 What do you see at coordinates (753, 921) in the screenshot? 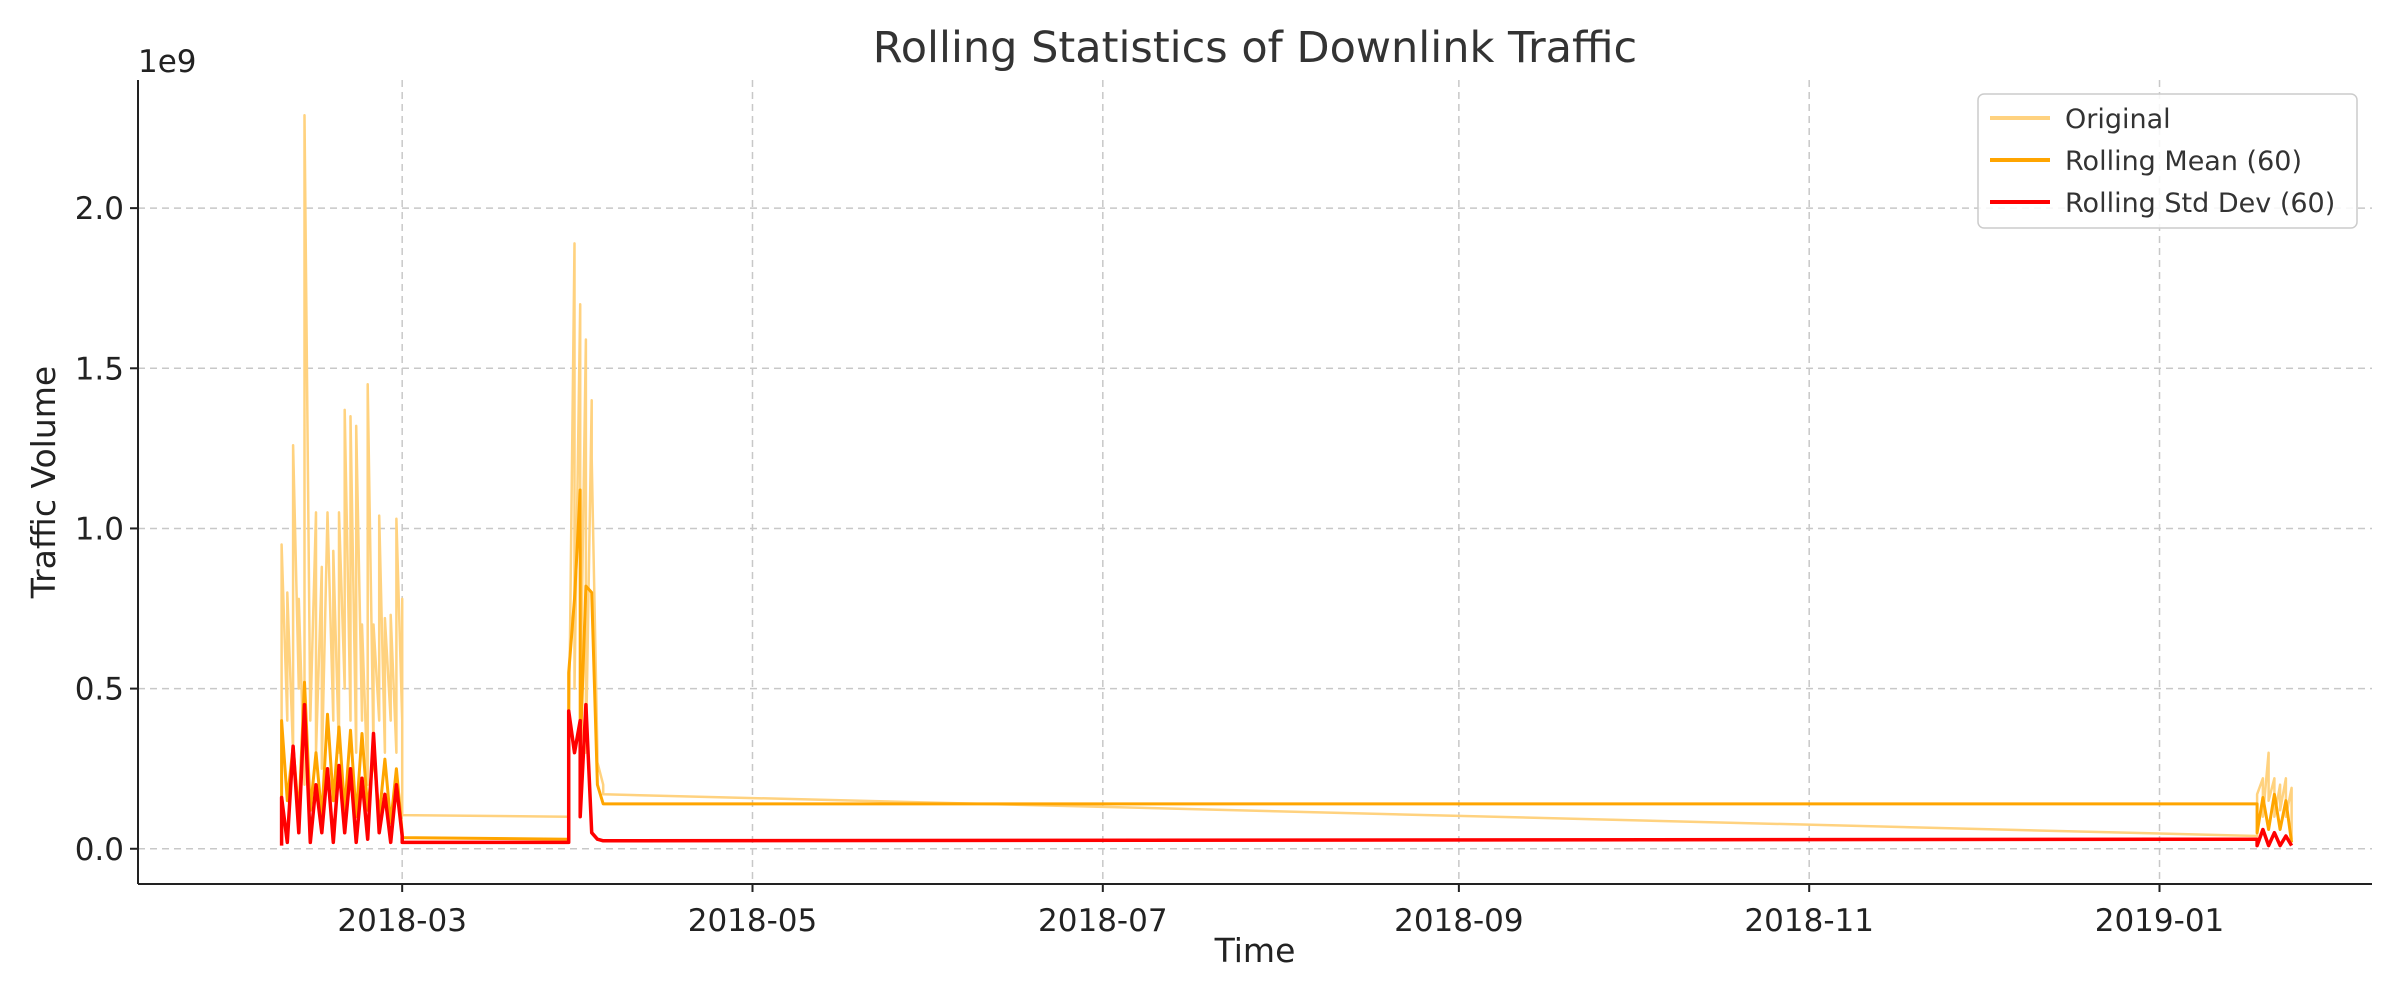
I see `x-tick-label: 2018-05` at bounding box center [753, 921].